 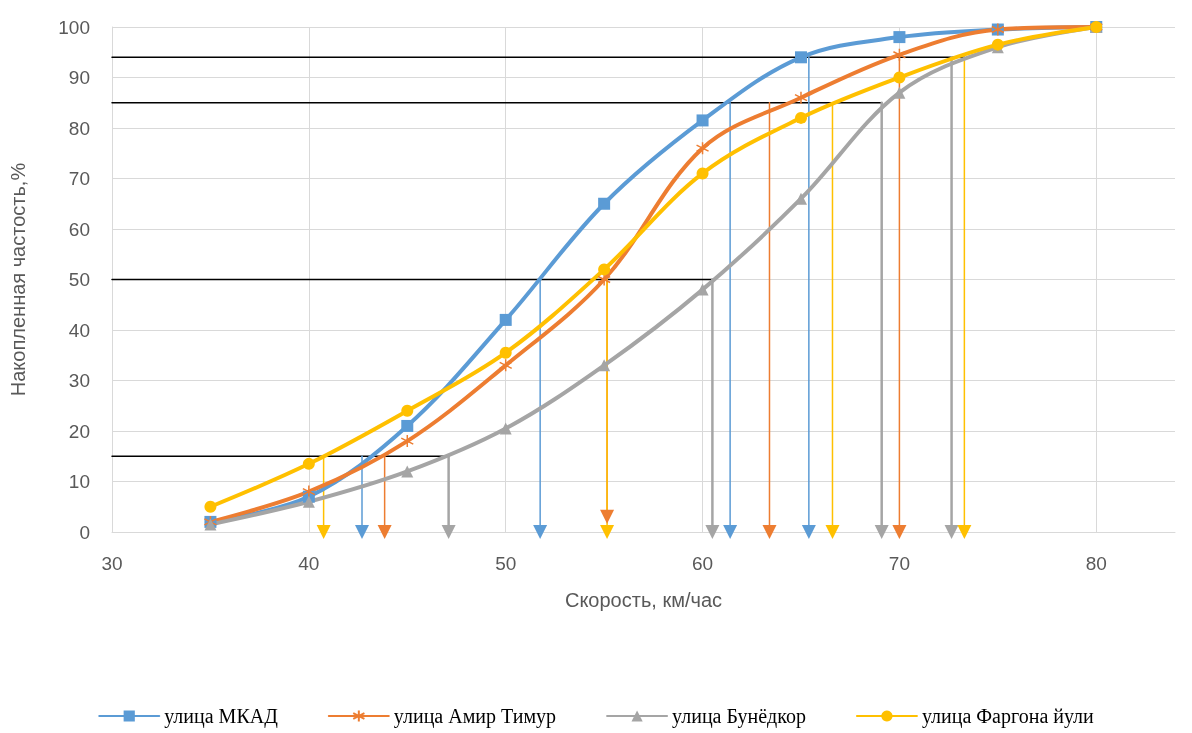 What do you see at coordinates (79, 431) in the screenshot?
I see `y-tick-label: 20` at bounding box center [79, 431].